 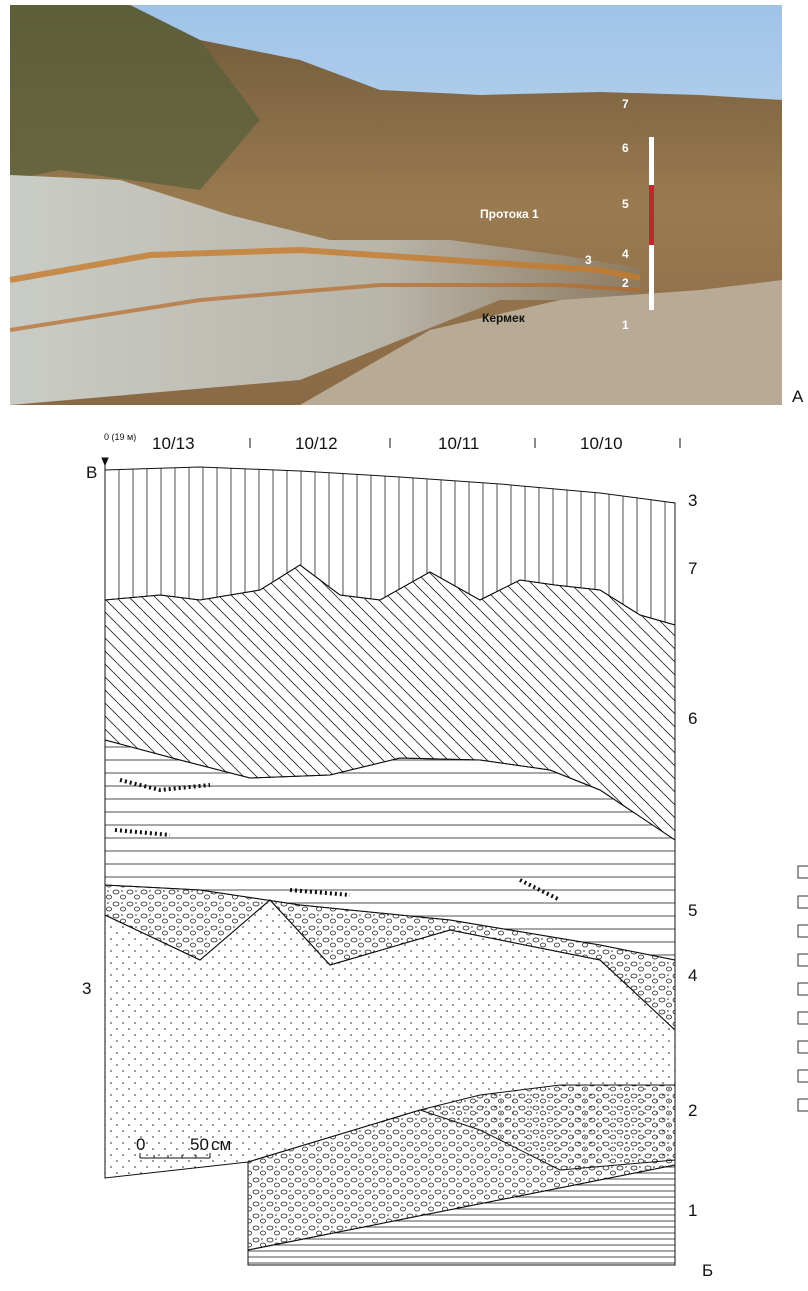 What do you see at coordinates (692, 975) in the screenshot?
I see `layer-label: 4` at bounding box center [692, 975].